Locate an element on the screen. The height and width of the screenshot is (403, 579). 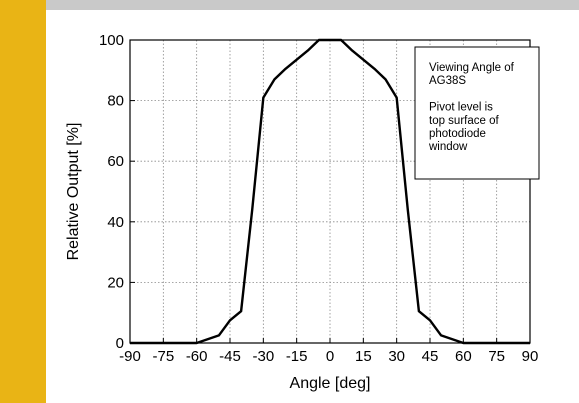
y-tick-label: 40 is located at coordinates (115, 222).